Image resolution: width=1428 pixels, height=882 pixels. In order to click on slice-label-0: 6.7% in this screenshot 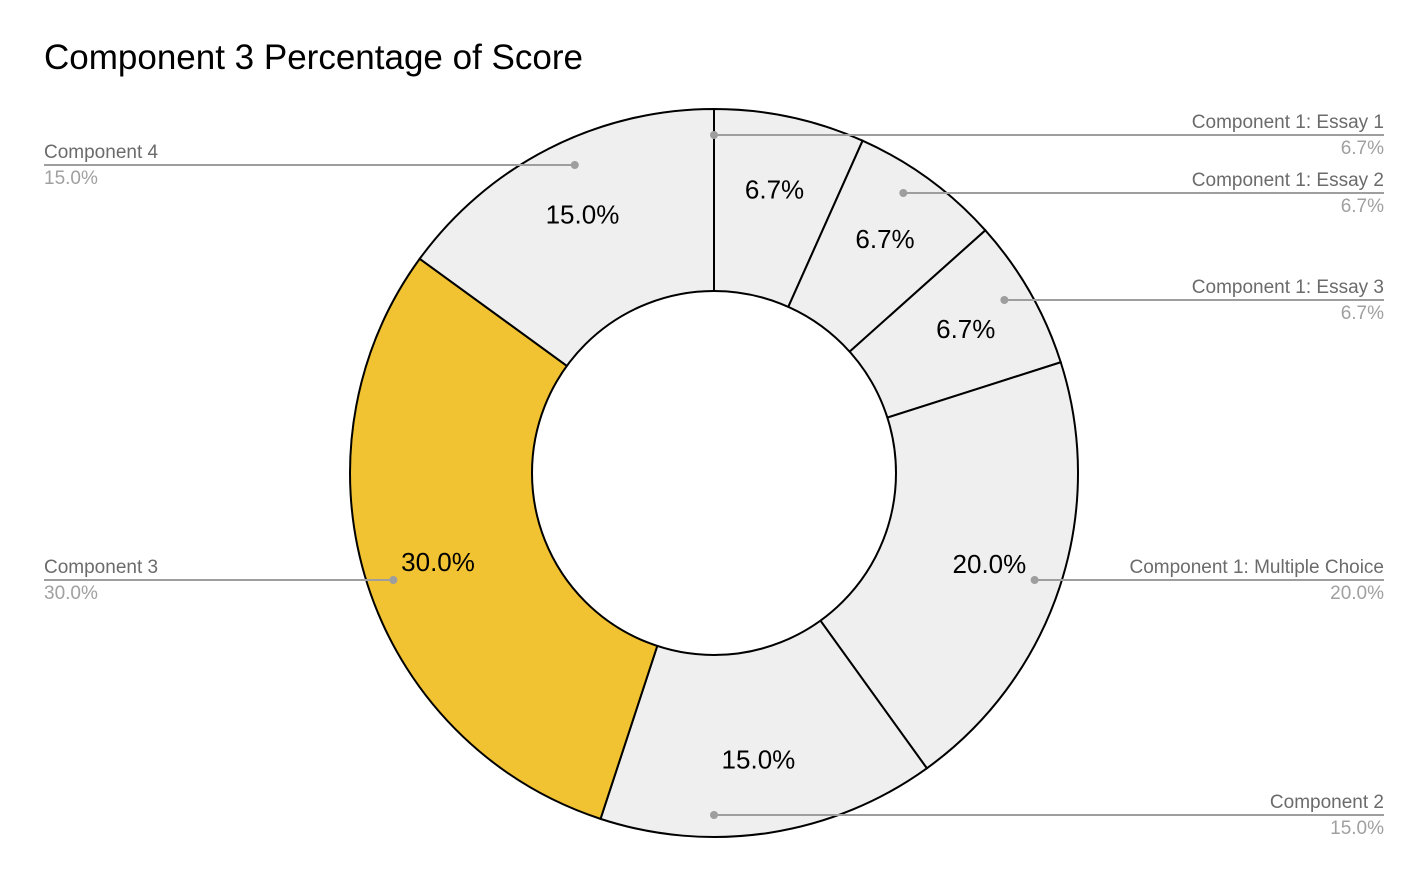, I will do `click(774, 189)`.